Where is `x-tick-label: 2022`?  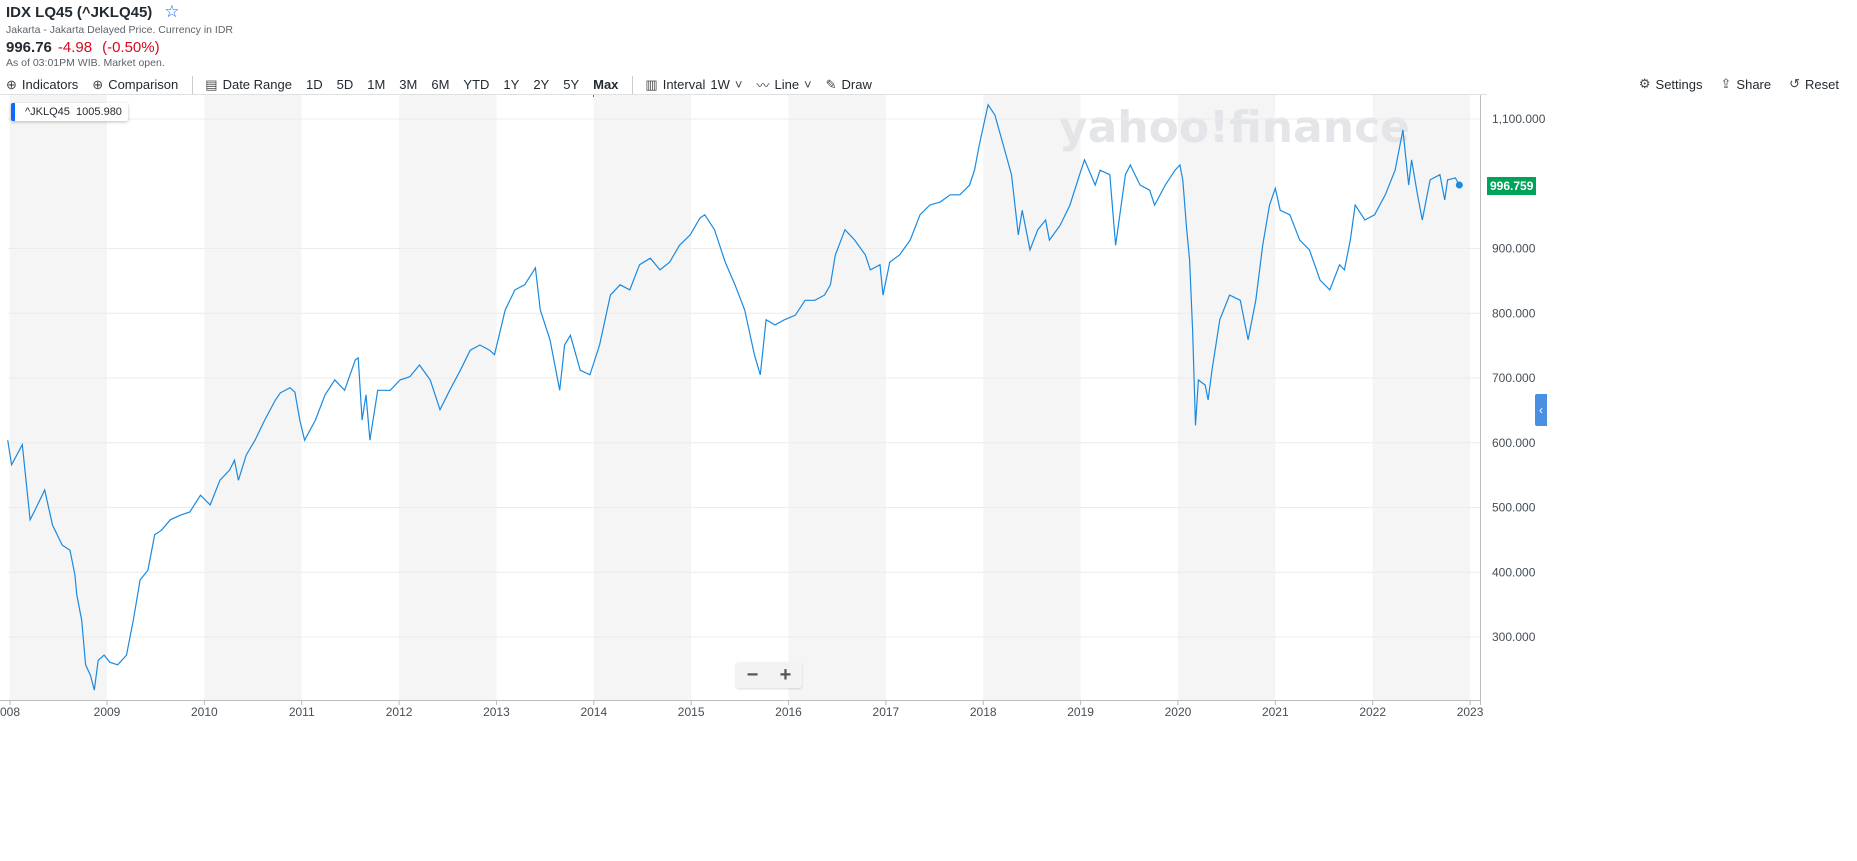
x-tick-label: 2022 is located at coordinates (1372, 712).